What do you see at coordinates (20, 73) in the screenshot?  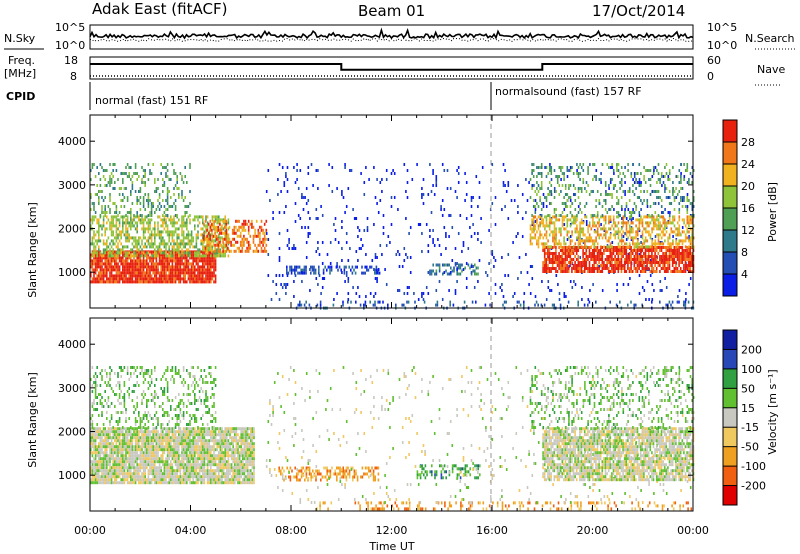 I see `freq-left-label-line2: [MHz]` at bounding box center [20, 73].